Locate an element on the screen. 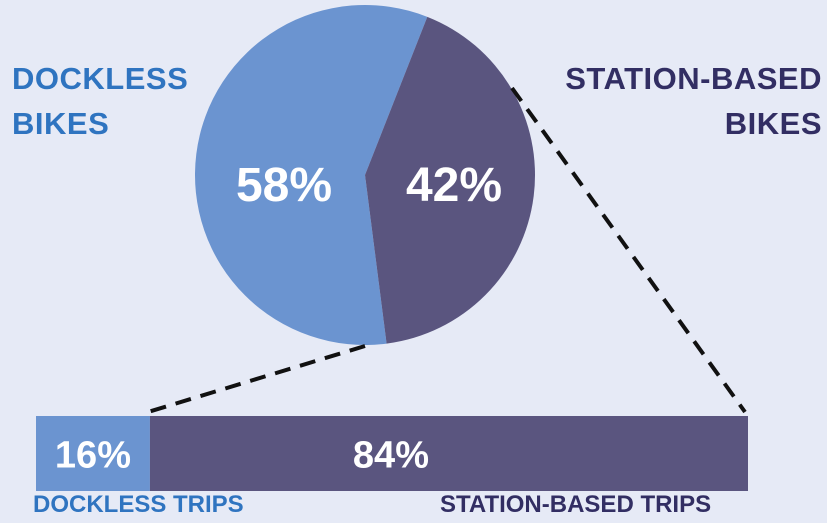 The height and width of the screenshot is (523, 827). bar-value-label-station: 84% is located at coordinates (391, 456).